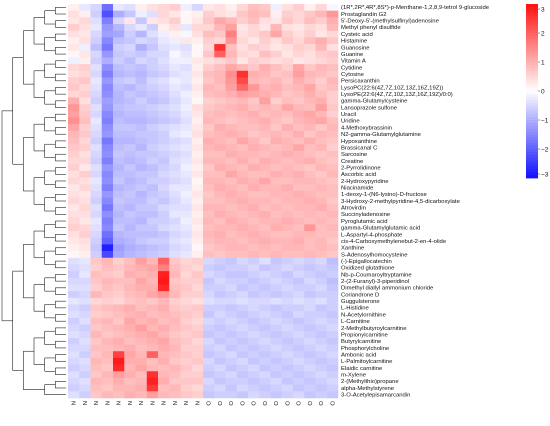  Describe the element at coordinates (360, 295) in the screenshot. I see `row-label: Coriandrone D` at that location.